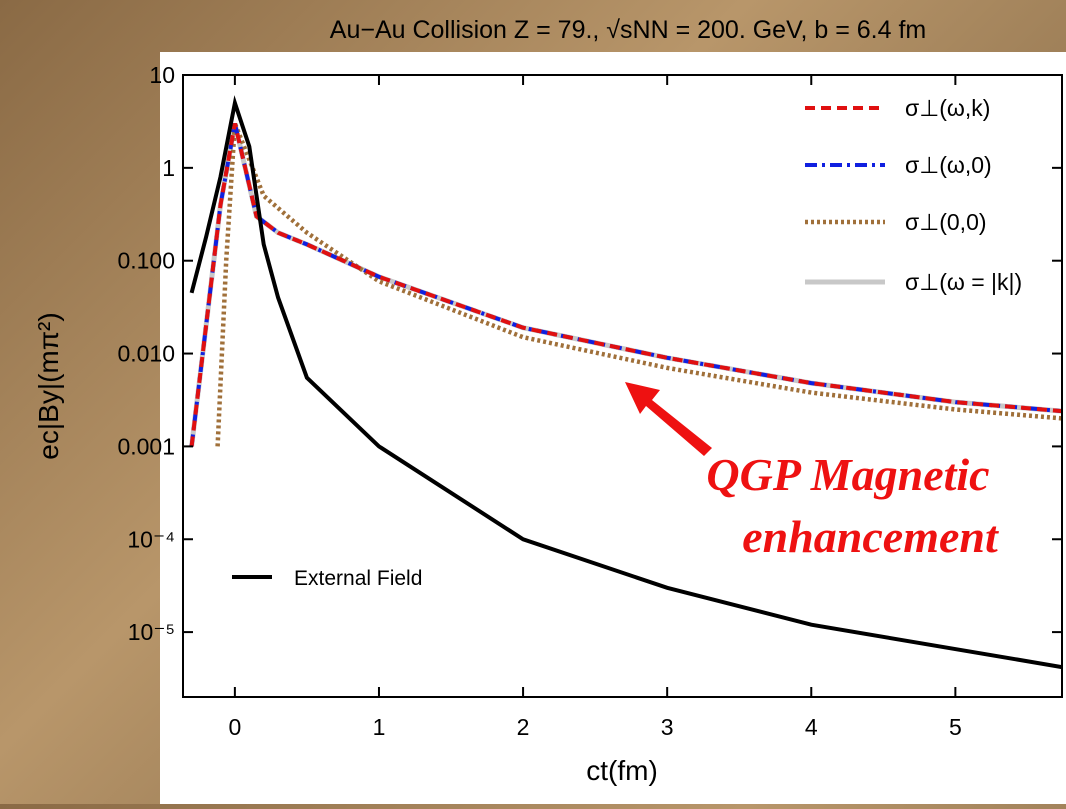  What do you see at coordinates (48, 385) in the screenshot?
I see `y-axis-label: ec|By|(mπ²)` at bounding box center [48, 385].